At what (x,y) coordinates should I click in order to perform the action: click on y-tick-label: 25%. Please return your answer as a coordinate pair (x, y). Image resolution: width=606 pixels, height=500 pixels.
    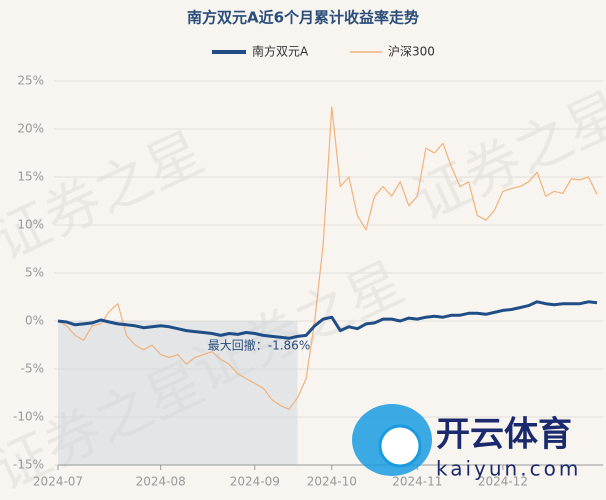
    Looking at the image, I should click on (30, 81).